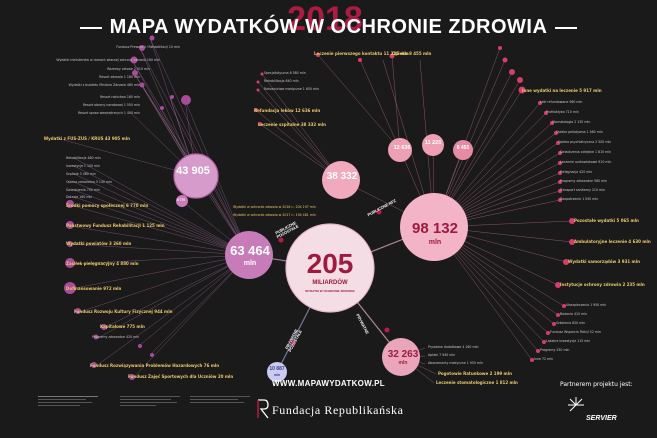  Describe the element at coordinates (250, 263) in the screenshot. I see `hub-public-other-unit: mln` at that location.